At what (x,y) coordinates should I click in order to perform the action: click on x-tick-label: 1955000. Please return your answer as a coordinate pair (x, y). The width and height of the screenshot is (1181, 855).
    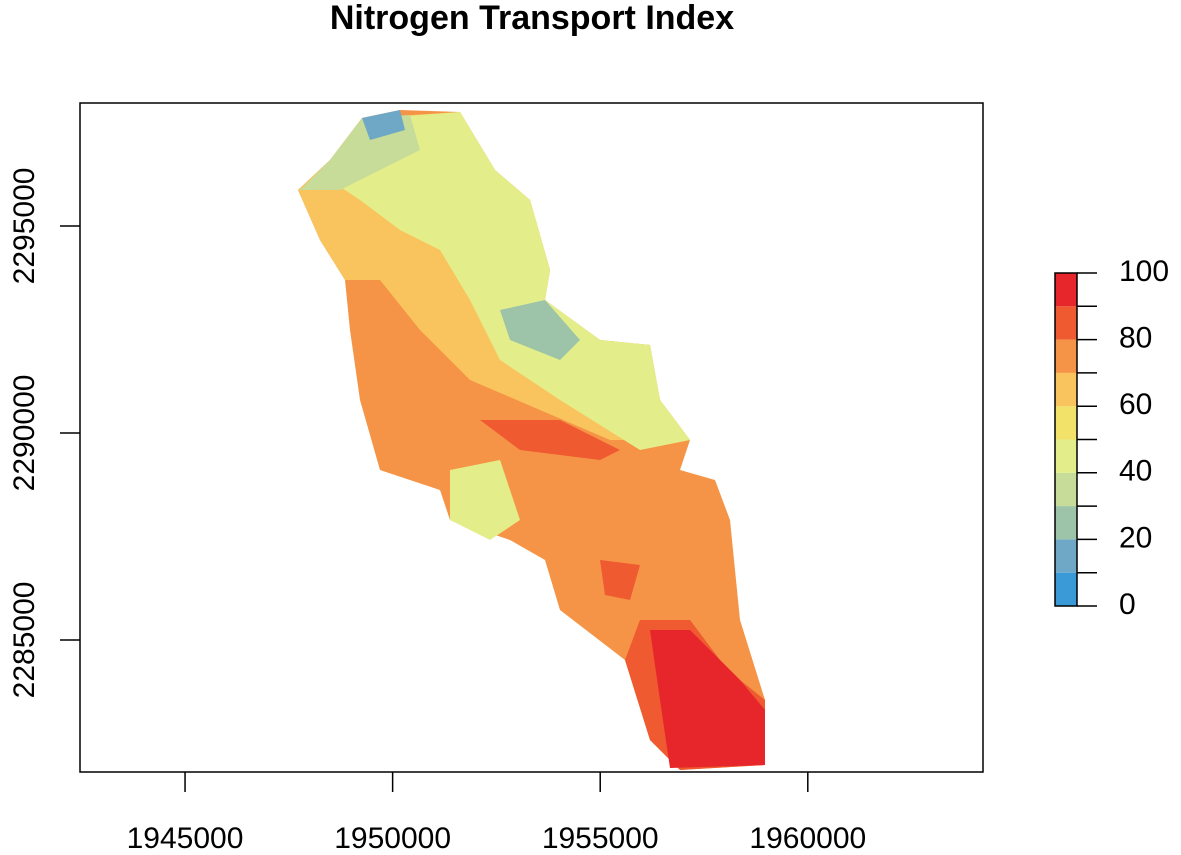
    Looking at the image, I should click on (600, 838).